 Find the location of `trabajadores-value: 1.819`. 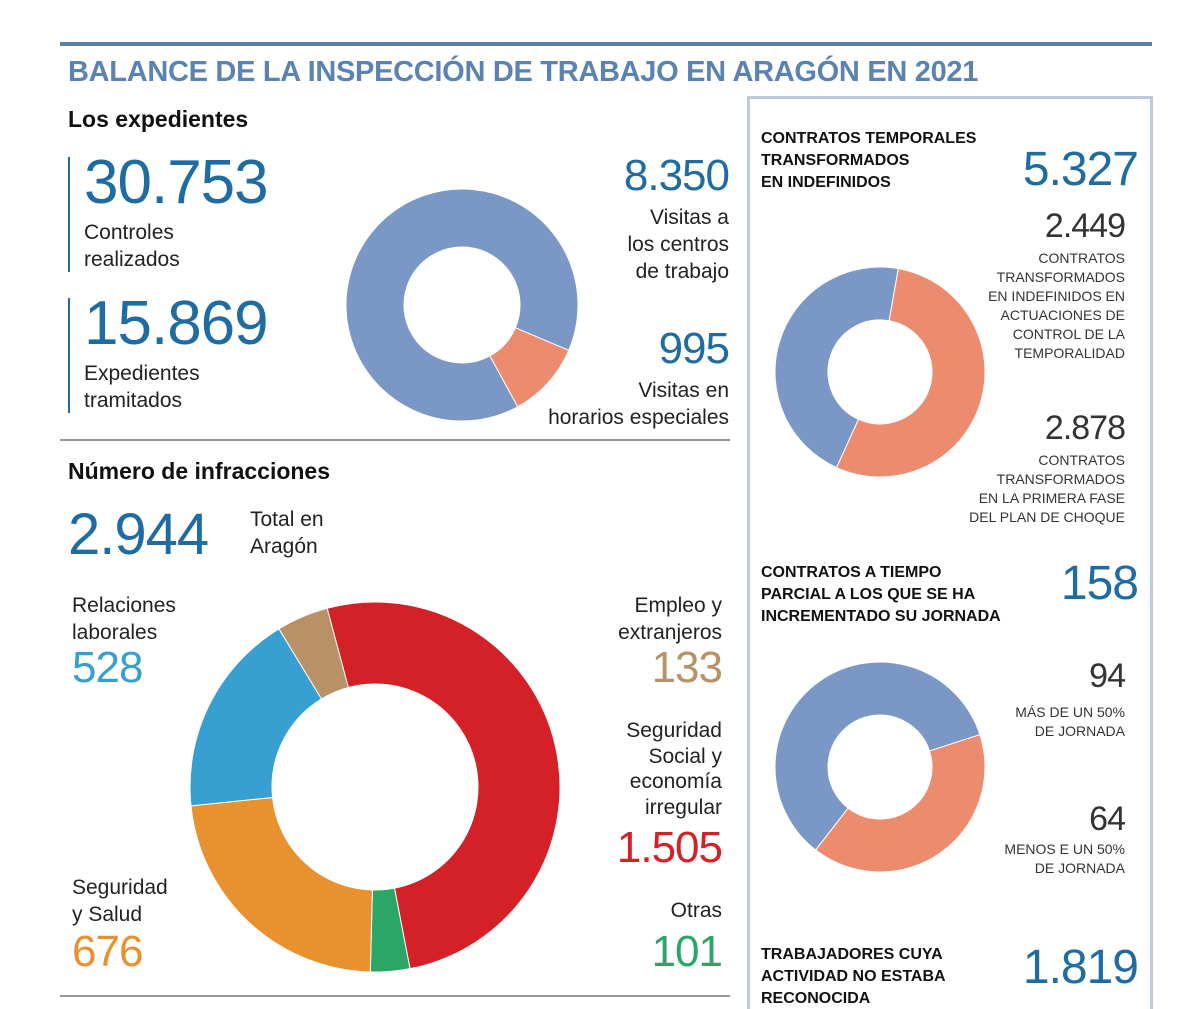

trabajadores-value: 1.819 is located at coordinates (1080, 967).